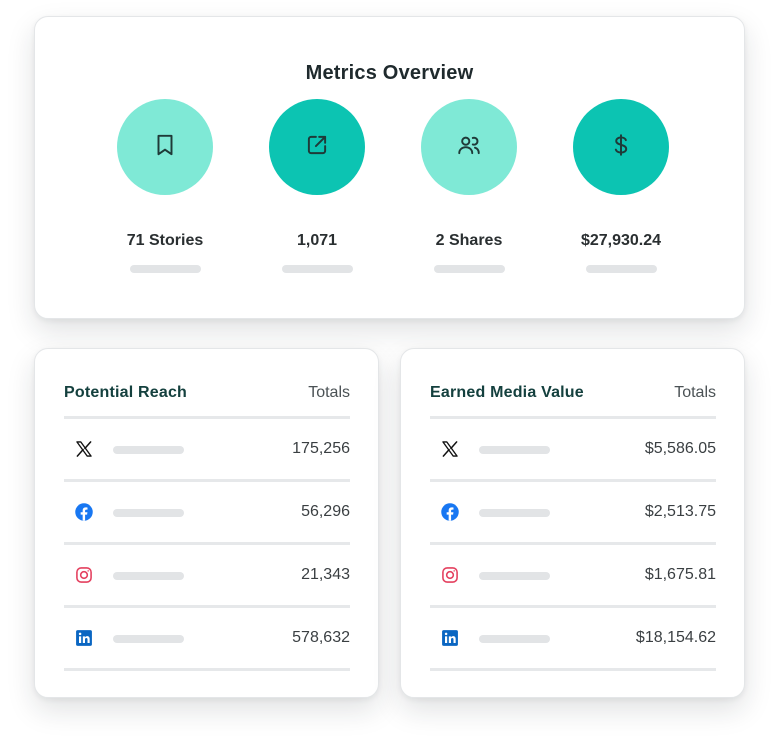 This screenshot has height=746, width=777. I want to click on share-out-icon, so click(317, 147).